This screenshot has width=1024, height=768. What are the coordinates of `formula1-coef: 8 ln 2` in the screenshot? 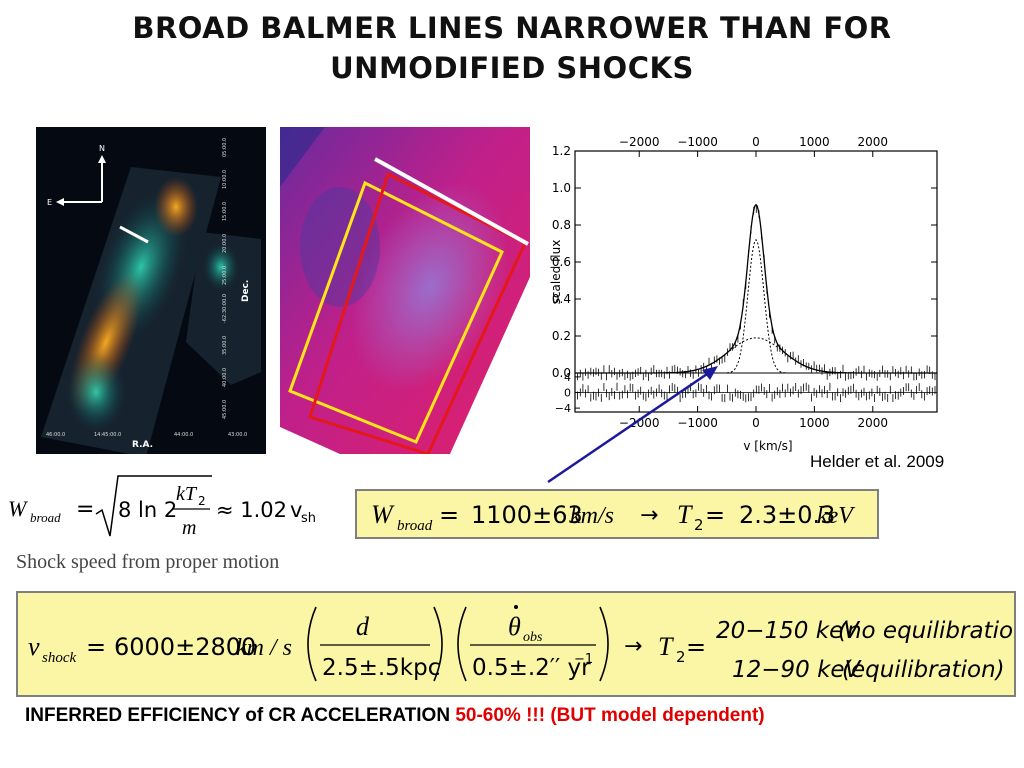 It's located at (147, 510).